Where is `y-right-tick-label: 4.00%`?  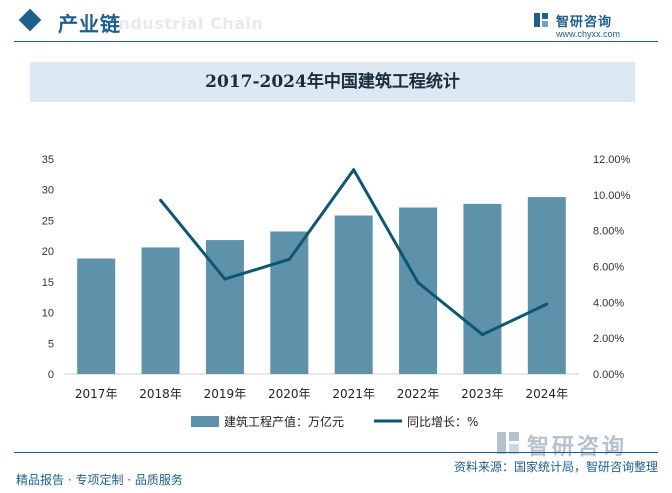
y-right-tick-label: 4.00% is located at coordinates (608, 303).